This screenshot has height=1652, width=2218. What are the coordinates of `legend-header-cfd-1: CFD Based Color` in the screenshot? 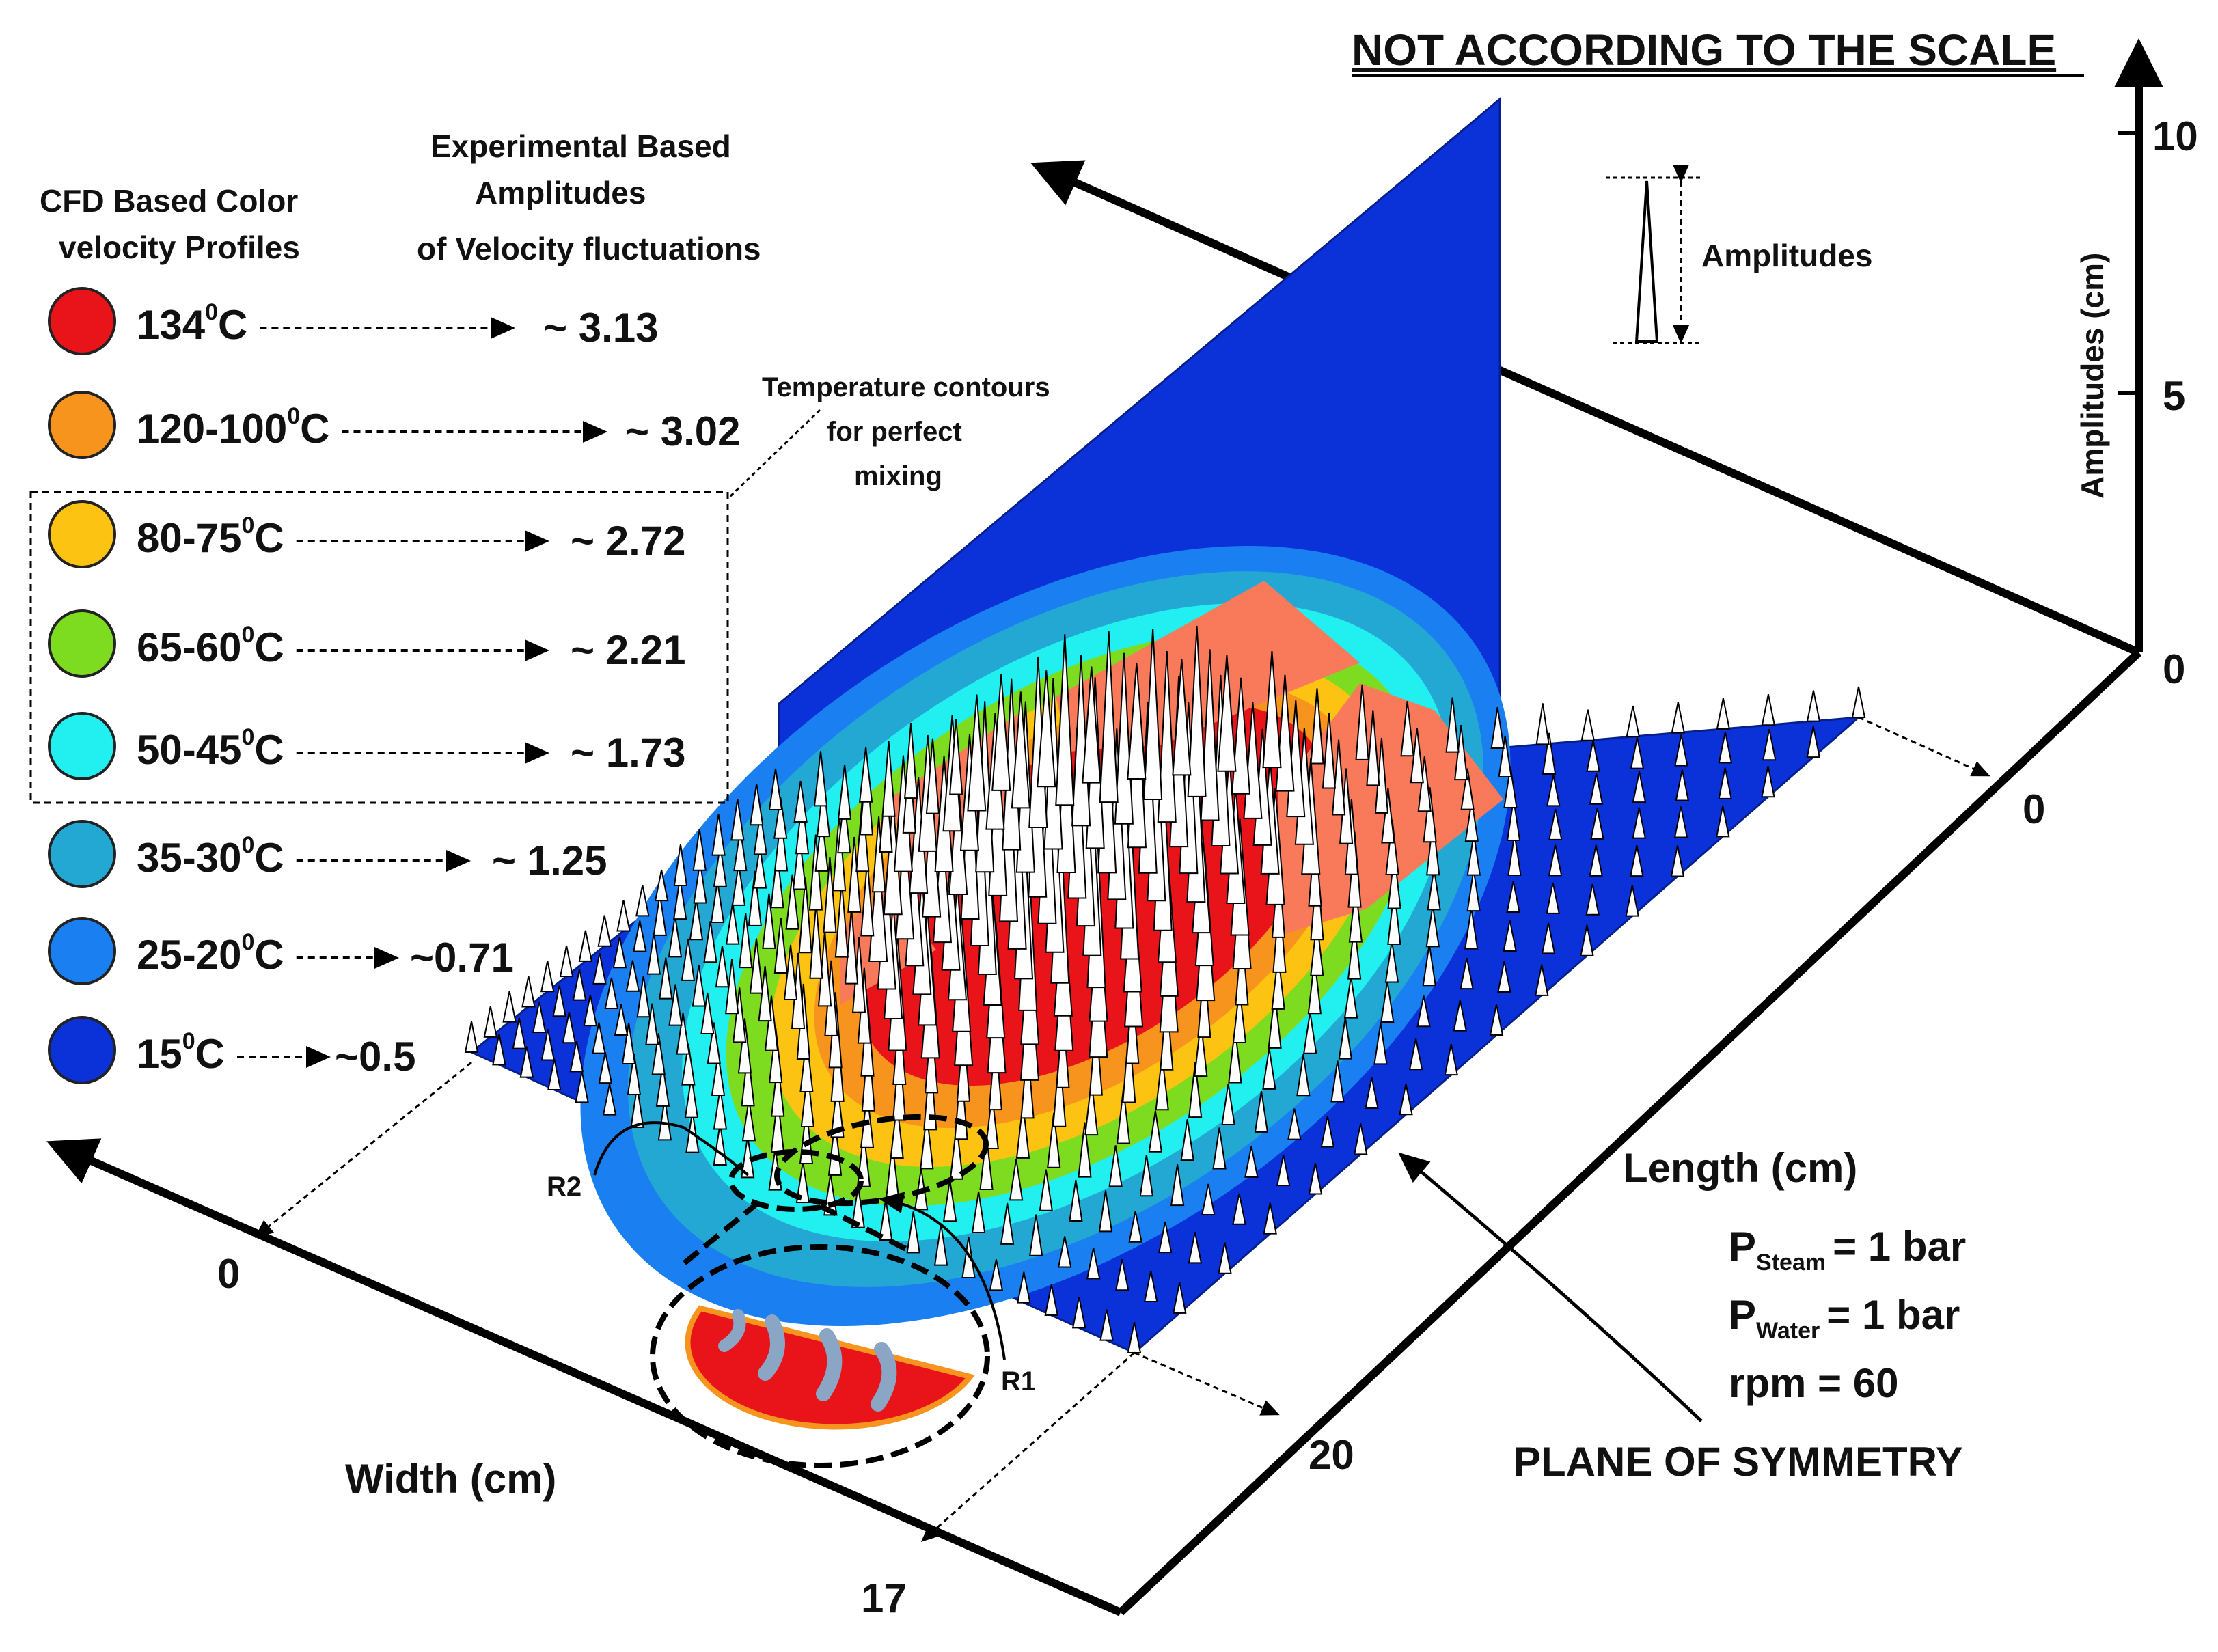 It's located at (169, 201).